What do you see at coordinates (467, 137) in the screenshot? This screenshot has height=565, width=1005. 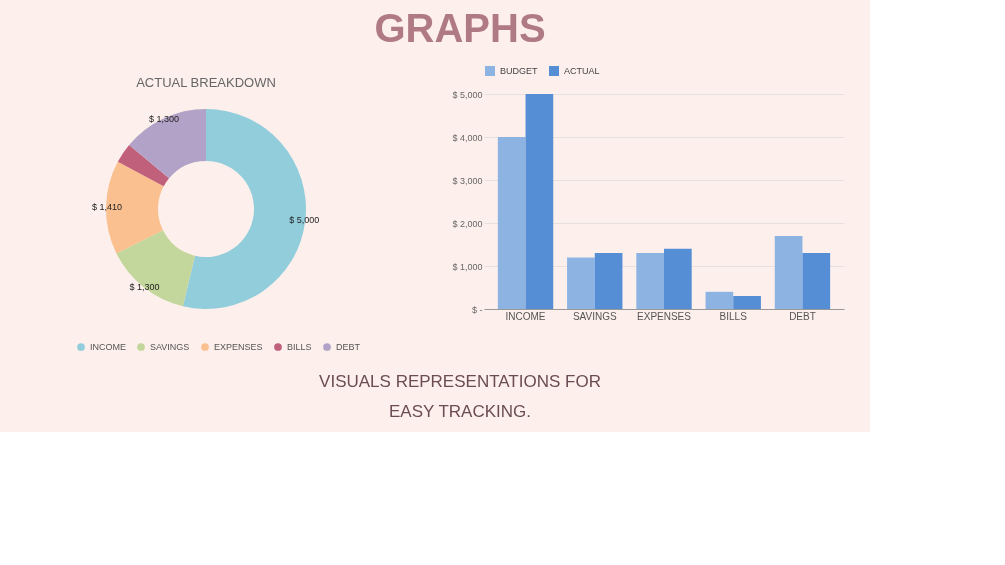 I see `y-tick-label: $ 4,000` at bounding box center [467, 137].